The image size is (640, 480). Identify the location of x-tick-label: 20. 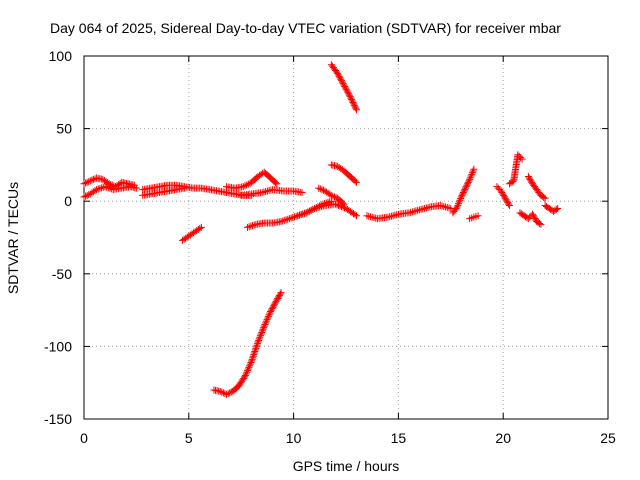
(503, 438).